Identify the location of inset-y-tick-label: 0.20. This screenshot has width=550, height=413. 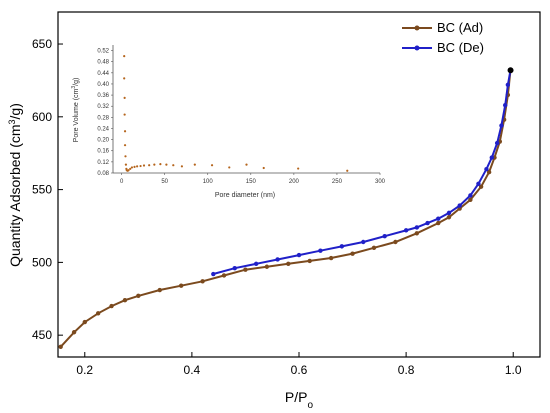
(103, 141).